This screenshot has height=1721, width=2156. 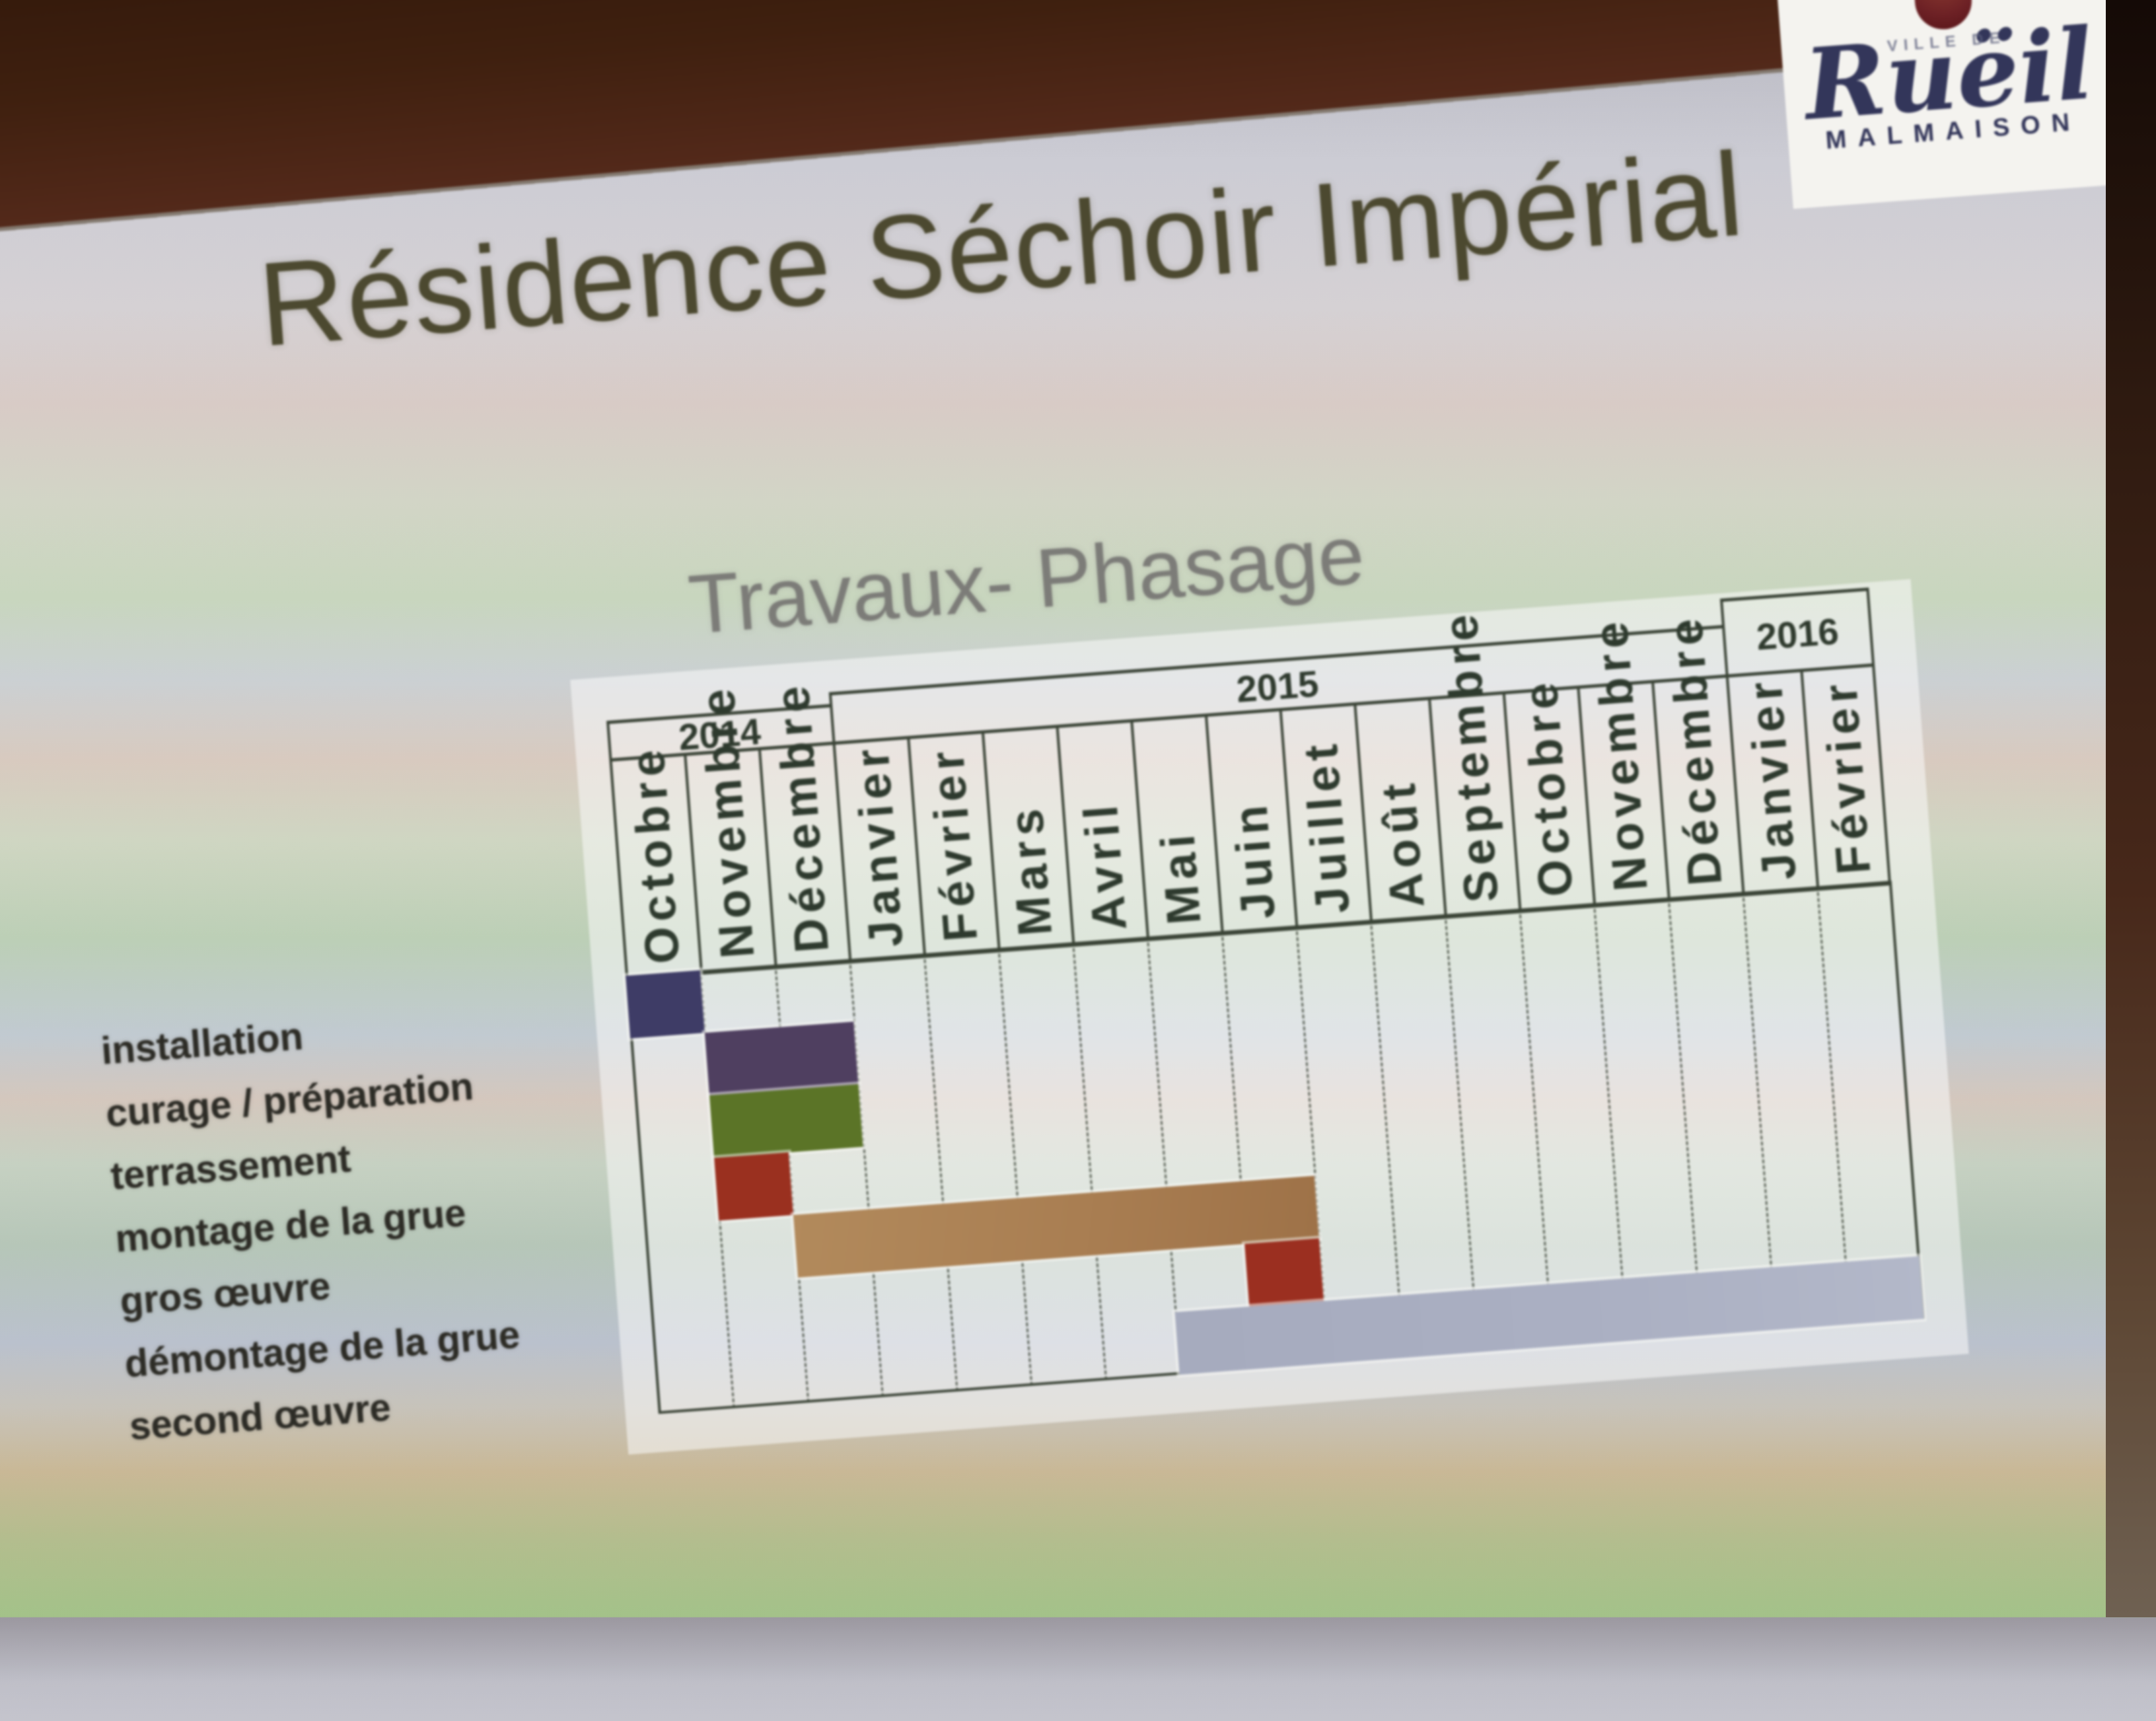 I want to click on year-label: 2016, so click(x=1797, y=634).